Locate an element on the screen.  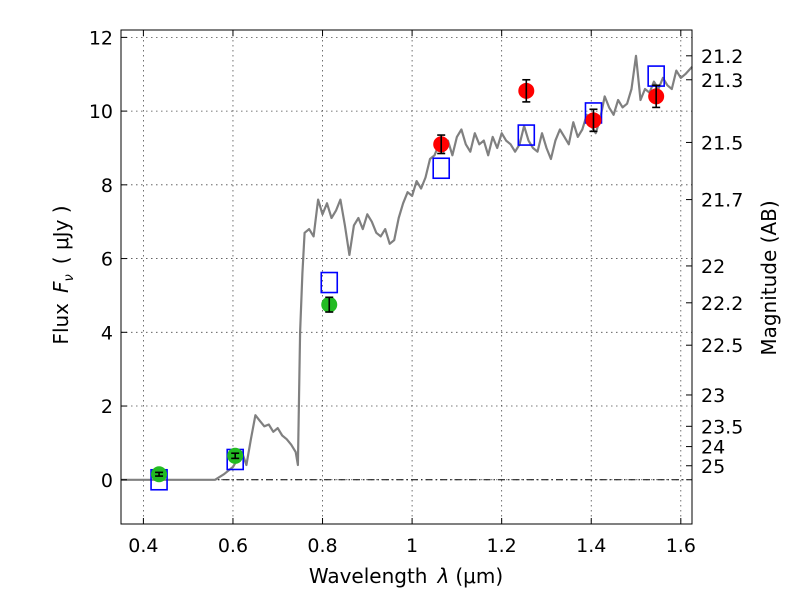
x-tick-labels: 0.4 0.6 0.8 1 1.2 1.4 1.6 is located at coordinates (412, 546).